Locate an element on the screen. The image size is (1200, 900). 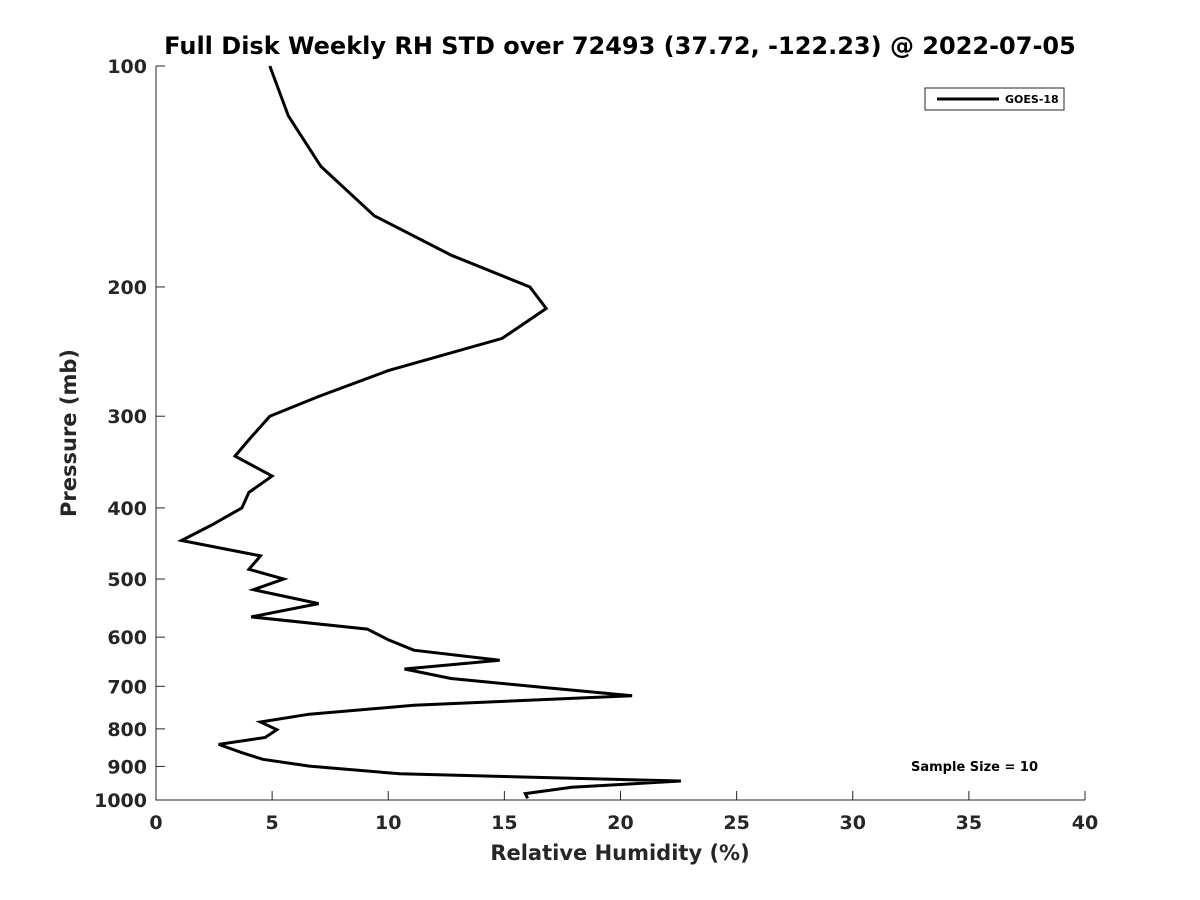
x-axis-label: Relative Humidity (%) is located at coordinates (619, 853).